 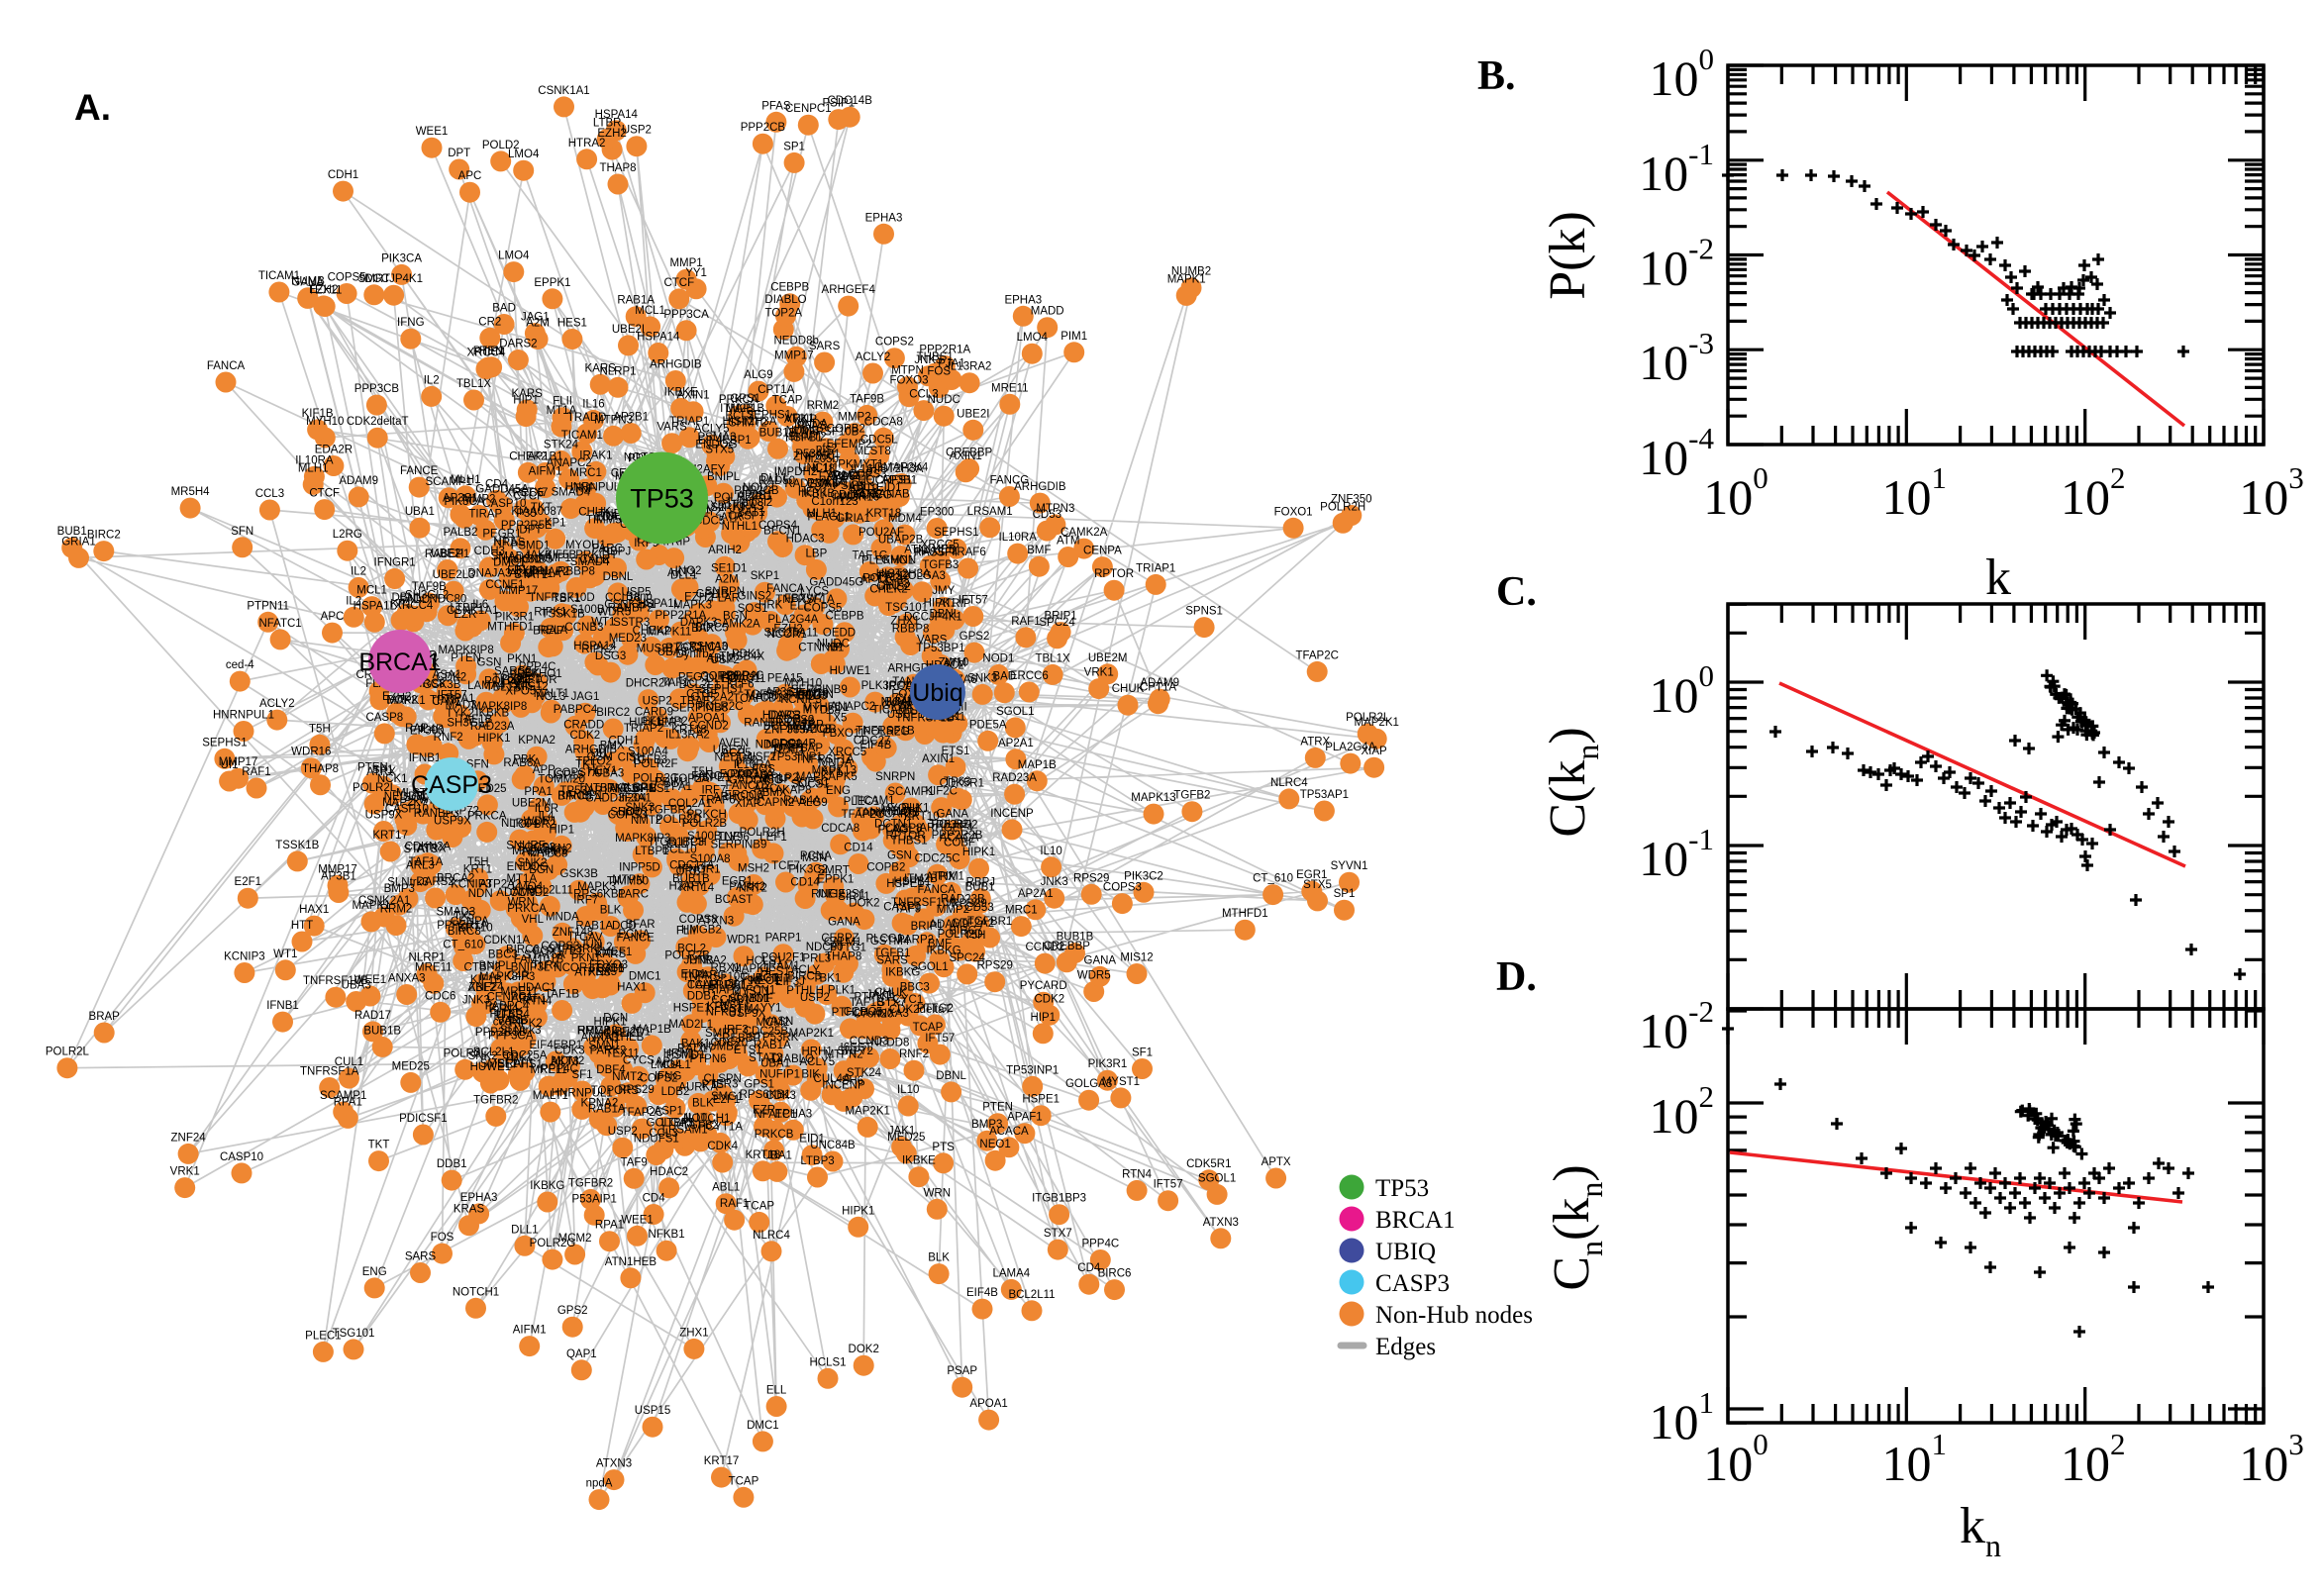 What do you see at coordinates (873, 451) in the screenshot?
I see `svg-text: MLST8` at bounding box center [873, 451].